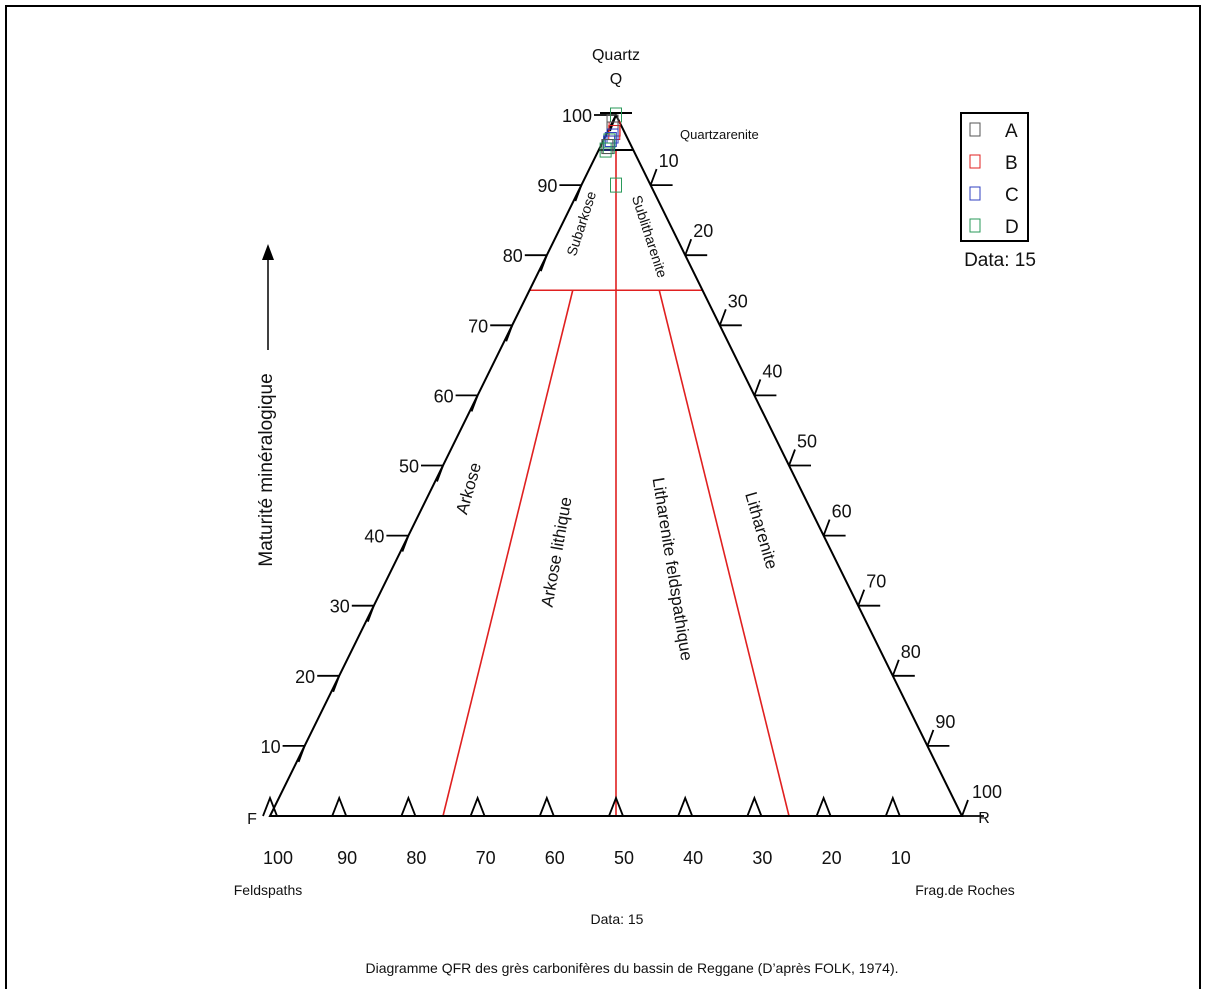 The image size is (1210, 994). Describe the element at coordinates (807, 442) in the screenshot. I see `right-axis-tick-label: 50` at that location.